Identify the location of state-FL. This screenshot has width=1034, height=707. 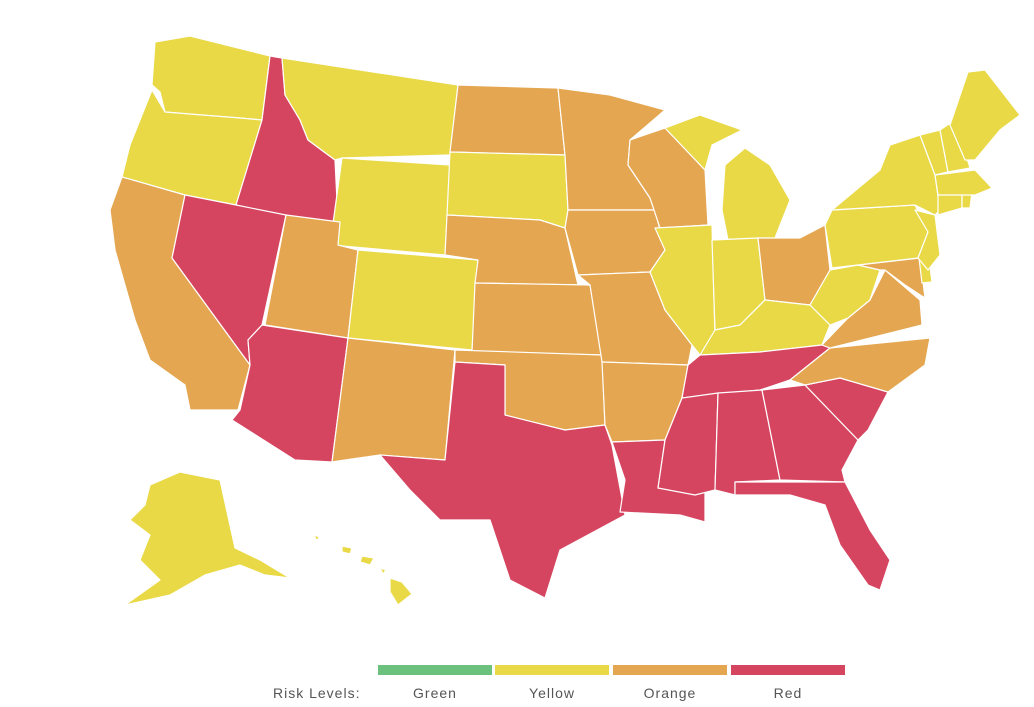
(812, 536).